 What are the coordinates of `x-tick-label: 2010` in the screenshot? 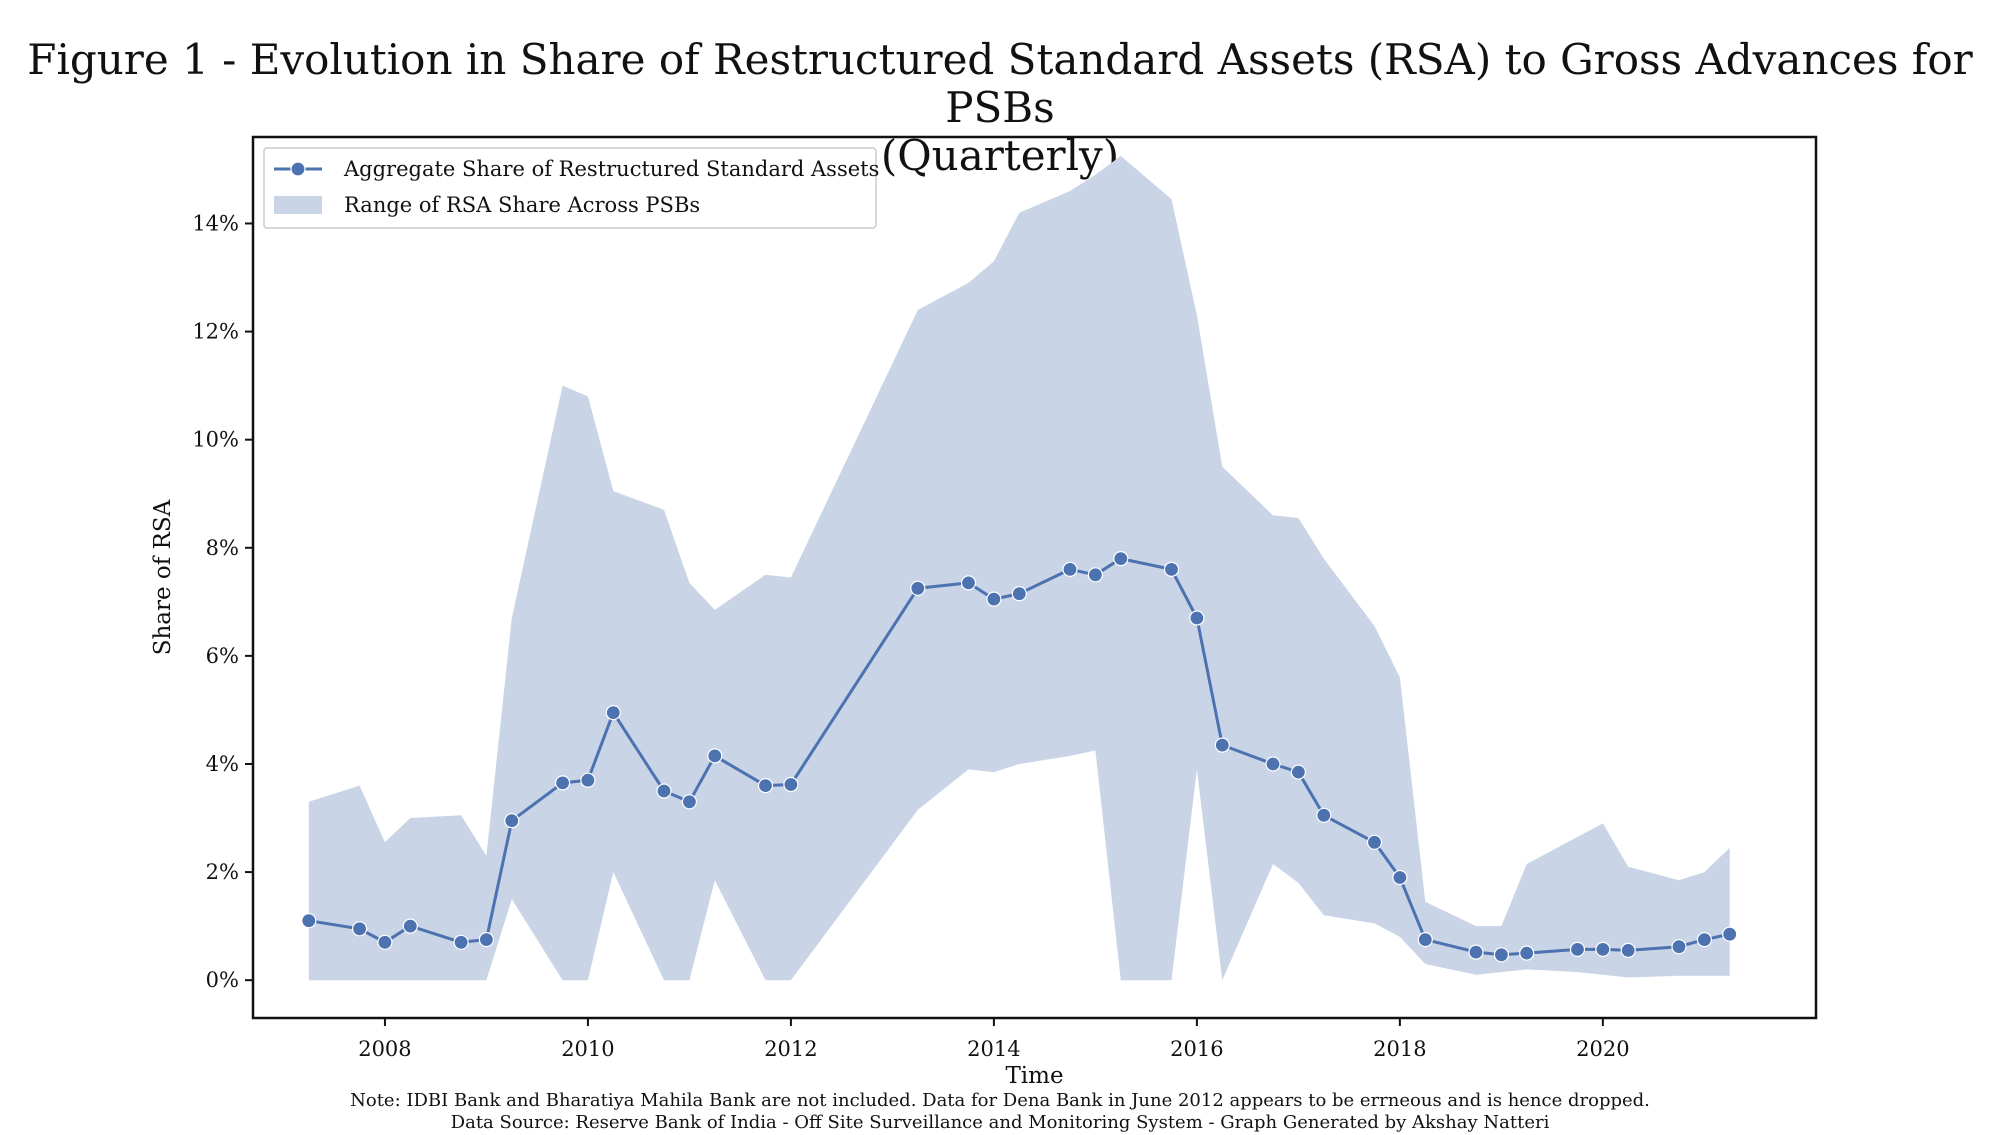 It's located at (587, 1049).